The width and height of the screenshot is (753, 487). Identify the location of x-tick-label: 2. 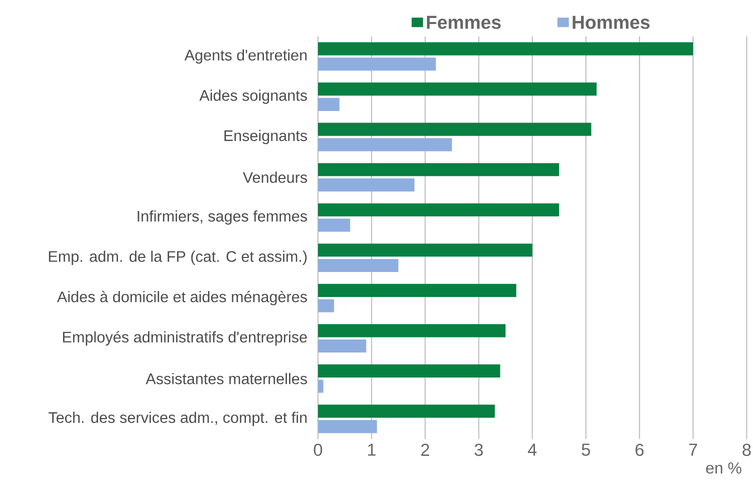
(425, 450).